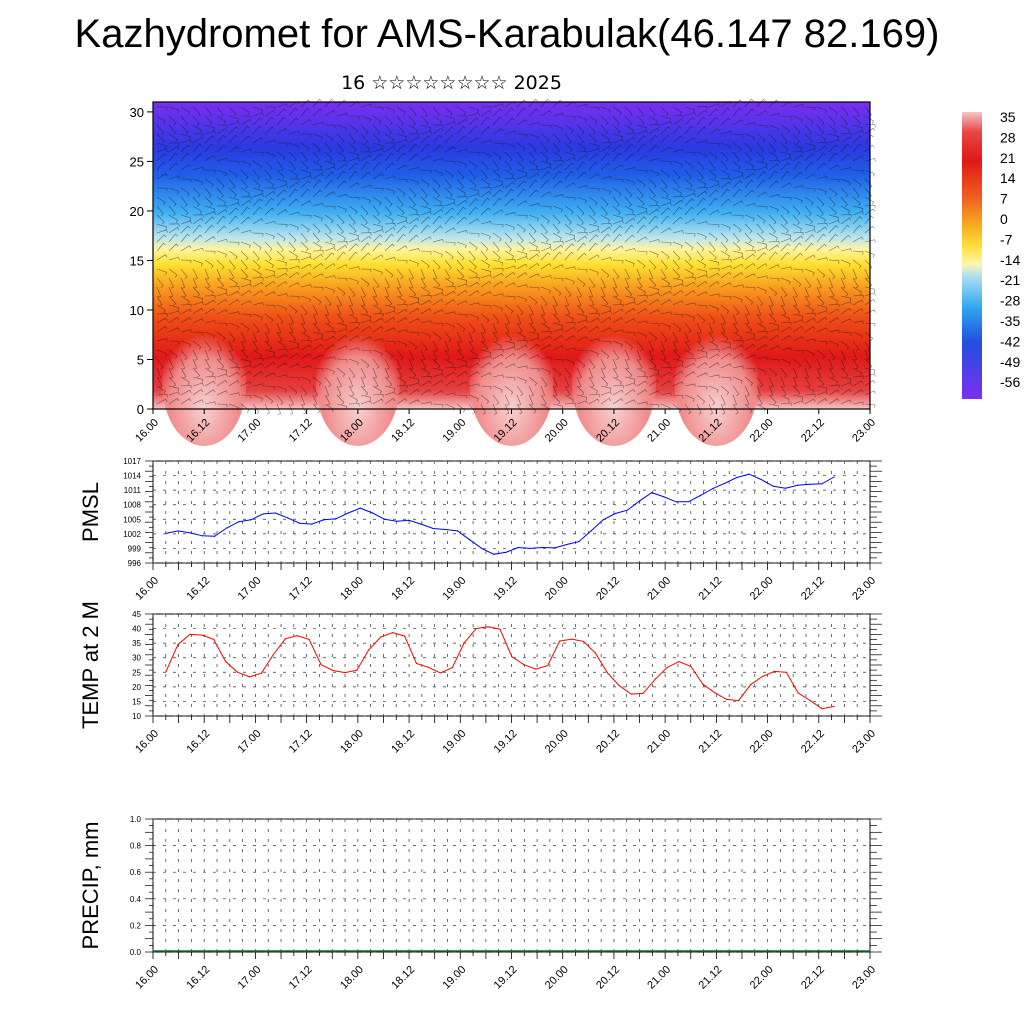 This screenshot has width=1024, height=1024. What do you see at coordinates (991, 254) in the screenshot?
I see `colorbar: 35 28 21 14 7 0 -7 -14 -21 -28 -35 -42 -49 -56` at bounding box center [991, 254].